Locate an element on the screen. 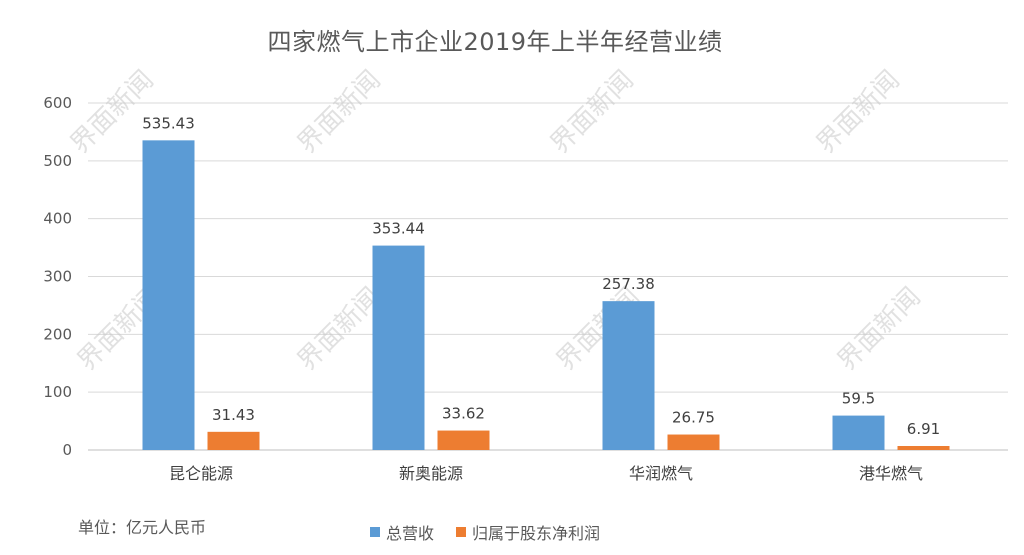 The height and width of the screenshot is (555, 1024). data-label: 257.38 is located at coordinates (628, 284).